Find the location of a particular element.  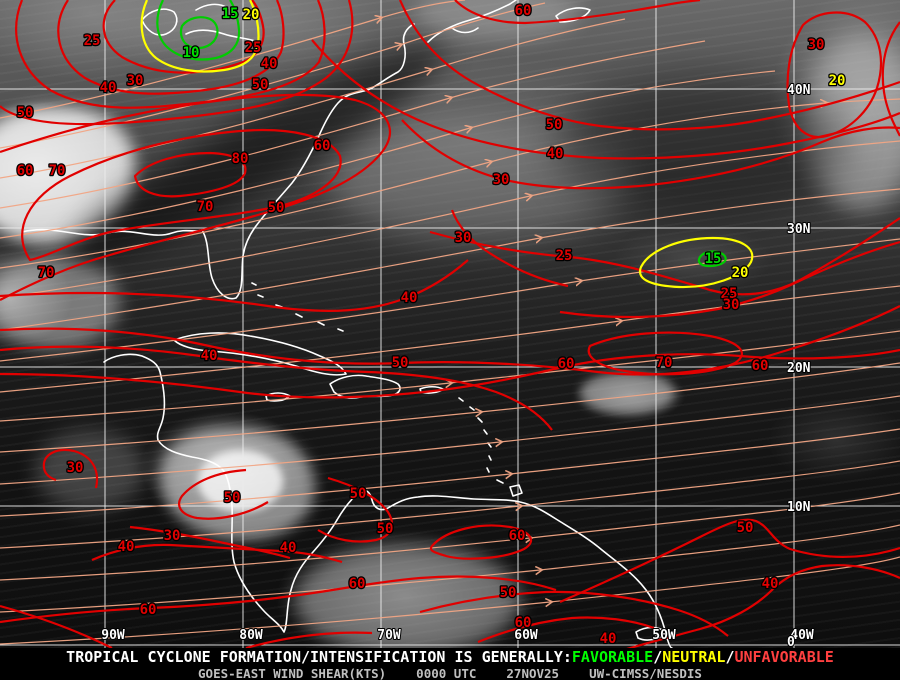

latitude-label: 0 is located at coordinates (791, 641).